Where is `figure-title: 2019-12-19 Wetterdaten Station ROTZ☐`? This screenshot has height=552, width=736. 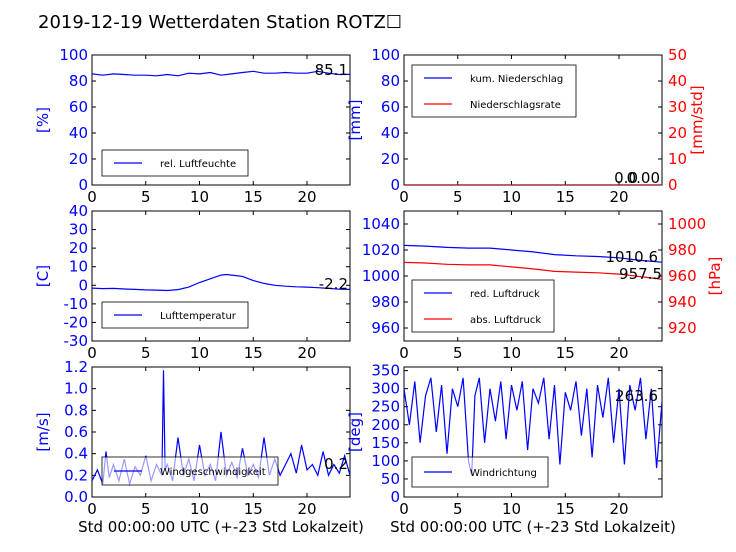 figure-title: 2019-12-19 Wetterdaten Station ROTZ☐ is located at coordinates (220, 22).